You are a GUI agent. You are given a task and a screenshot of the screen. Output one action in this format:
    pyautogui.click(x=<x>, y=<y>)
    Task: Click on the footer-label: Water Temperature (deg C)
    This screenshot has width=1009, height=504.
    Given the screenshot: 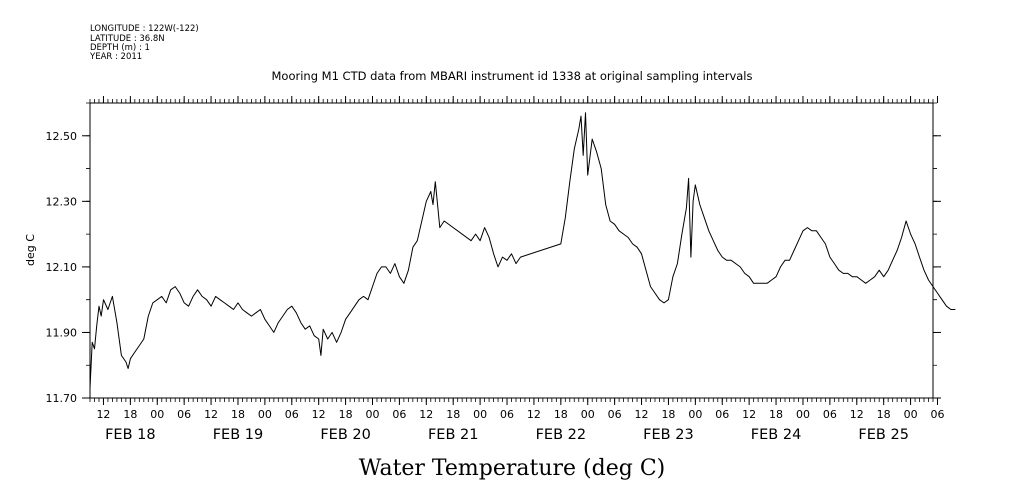 What is the action you would take?
    pyautogui.click(x=512, y=468)
    